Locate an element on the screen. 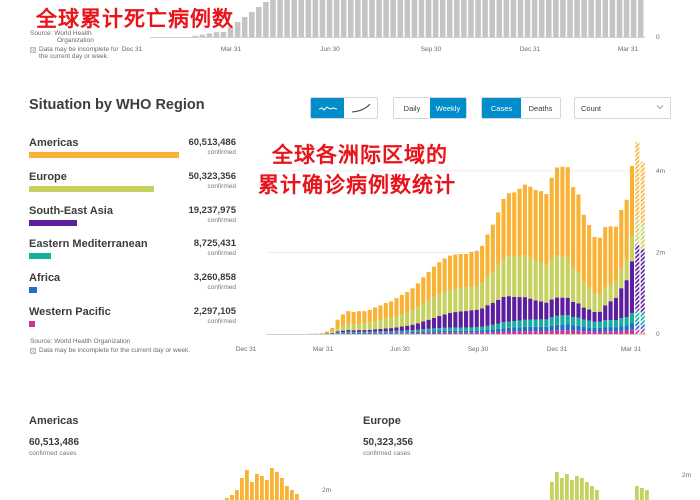 Image resolution: width=700 pixels, height=500 pixels. region-row: Western Pacific 2,297,105 confirmed is located at coordinates (132, 321).